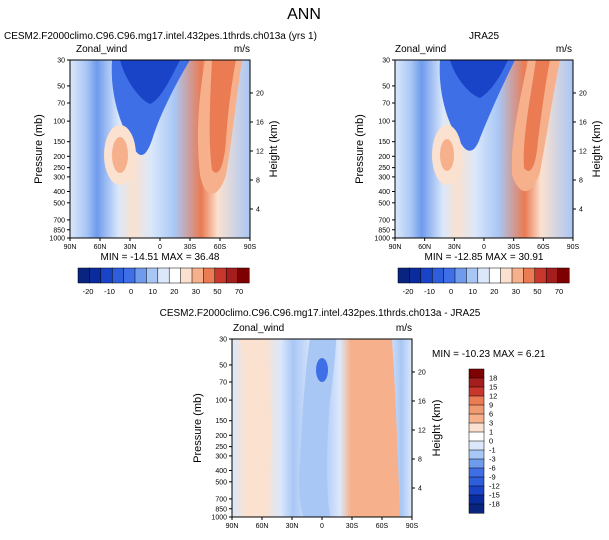 Image resolution: width=609 pixels, height=540 pixels. Describe the element at coordinates (489, 354) in the screenshot. I see `panel-diff-stats: MIN = -10.23 MAX = 6.21` at that location.